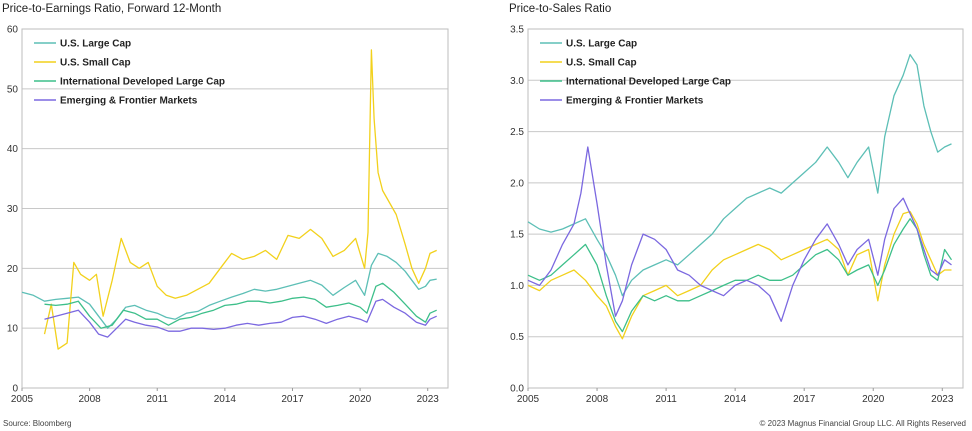 The height and width of the screenshot is (431, 972). Describe the element at coordinates (95, 63) in the screenshot. I see `pe-legend-label: U.S. Small Cap` at that location.